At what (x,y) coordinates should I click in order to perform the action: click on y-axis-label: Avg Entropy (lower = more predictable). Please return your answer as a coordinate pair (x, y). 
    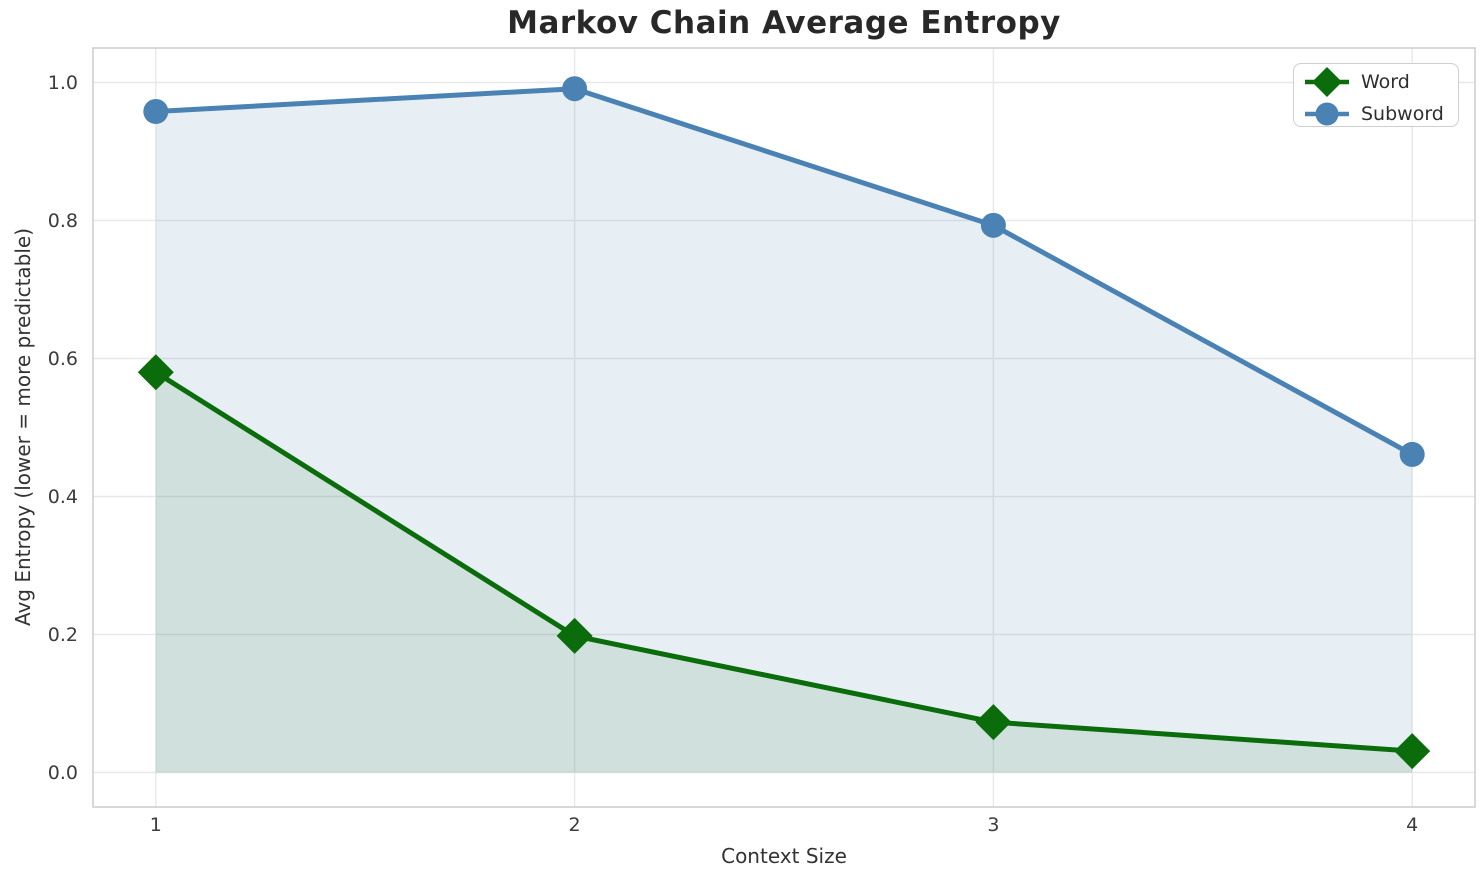
    Looking at the image, I should click on (23, 427).